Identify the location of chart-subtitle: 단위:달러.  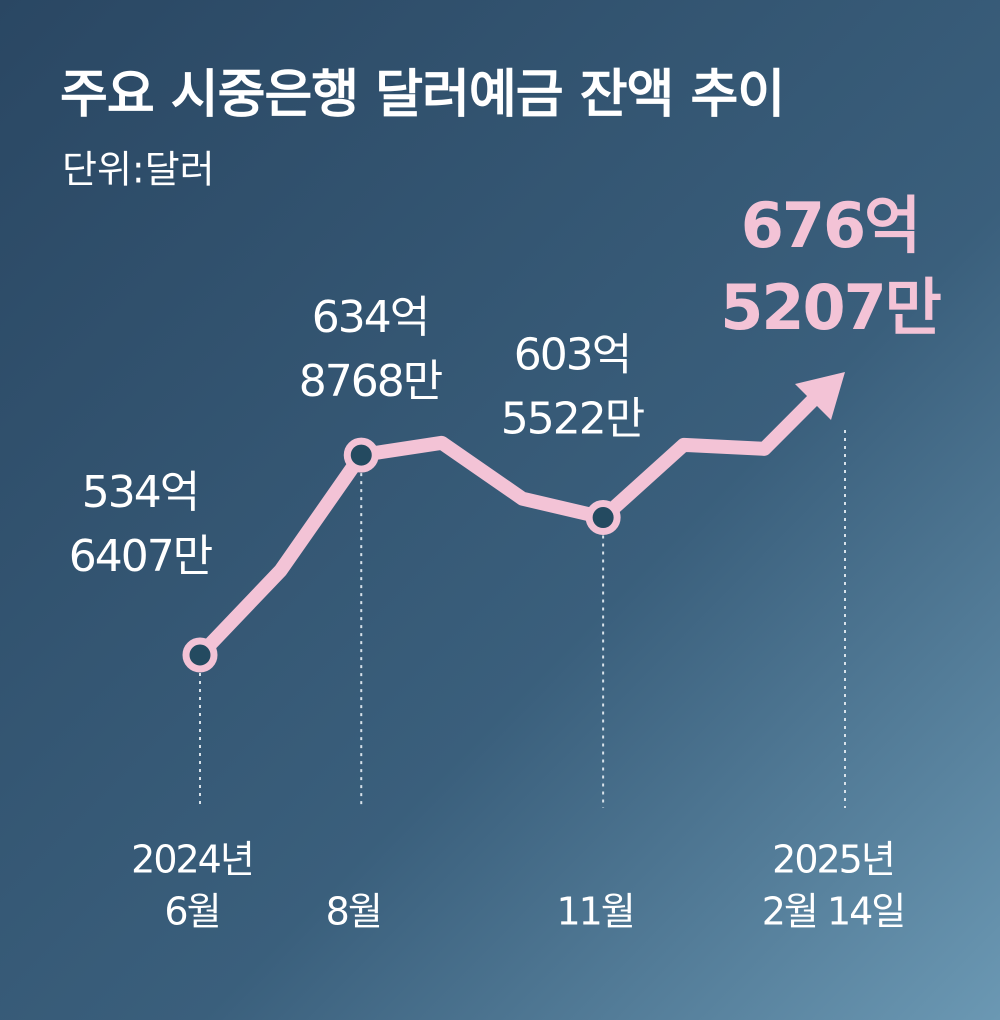
(138, 170).